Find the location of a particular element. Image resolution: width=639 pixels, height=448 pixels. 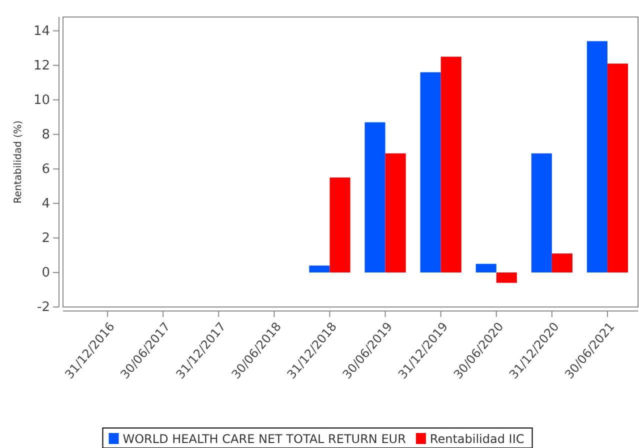

y-tick-label: 4 is located at coordinates (46, 204).